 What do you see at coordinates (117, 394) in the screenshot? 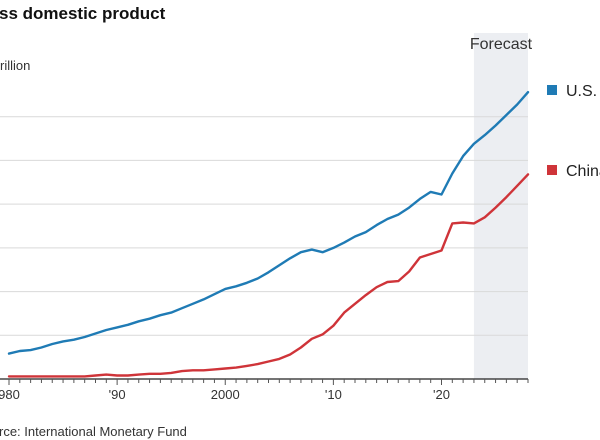
I see `x-tick-label: '90` at bounding box center [117, 394].